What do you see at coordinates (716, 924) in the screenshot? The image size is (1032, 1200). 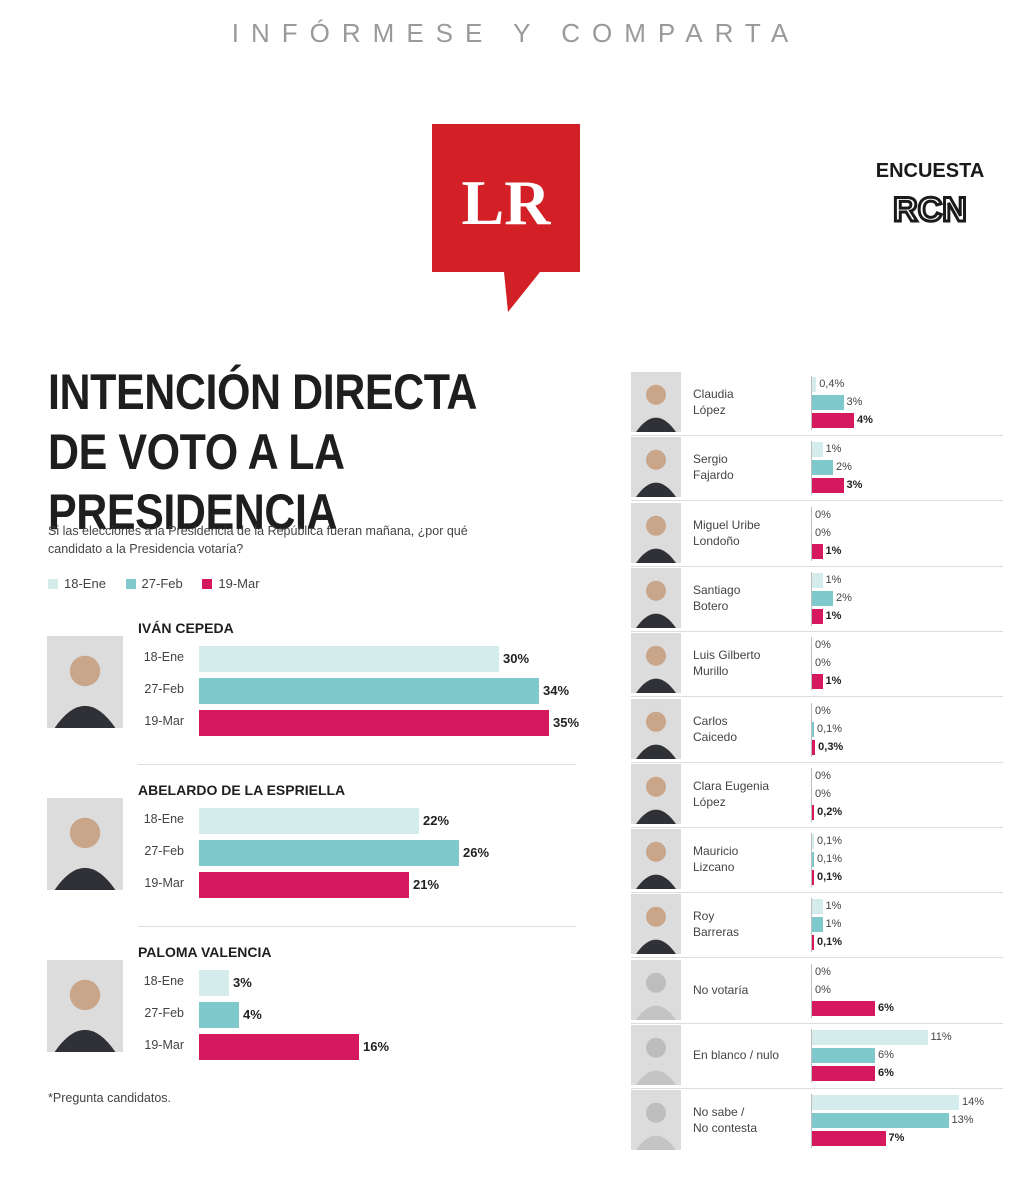 I see `candidate-name: Roy Barreras` at bounding box center [716, 924].